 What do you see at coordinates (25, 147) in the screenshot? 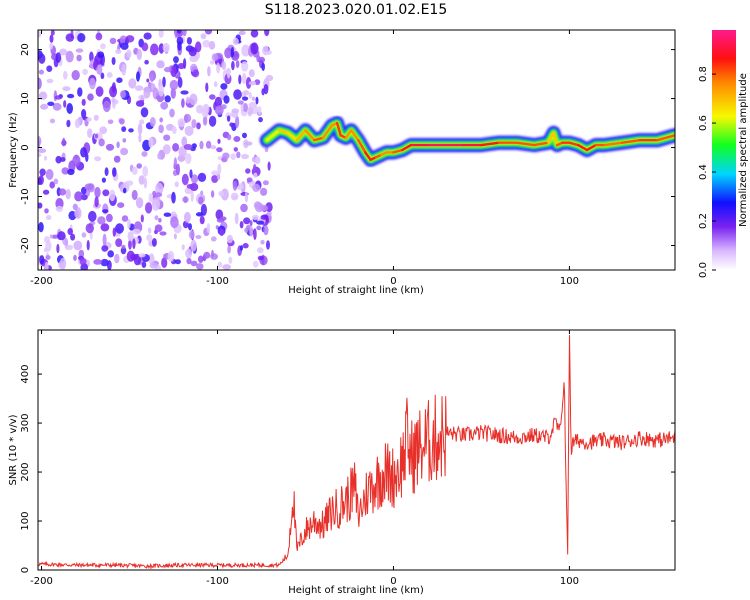
I see `heatmap-y-tick-label: 0` at bounding box center [25, 147].